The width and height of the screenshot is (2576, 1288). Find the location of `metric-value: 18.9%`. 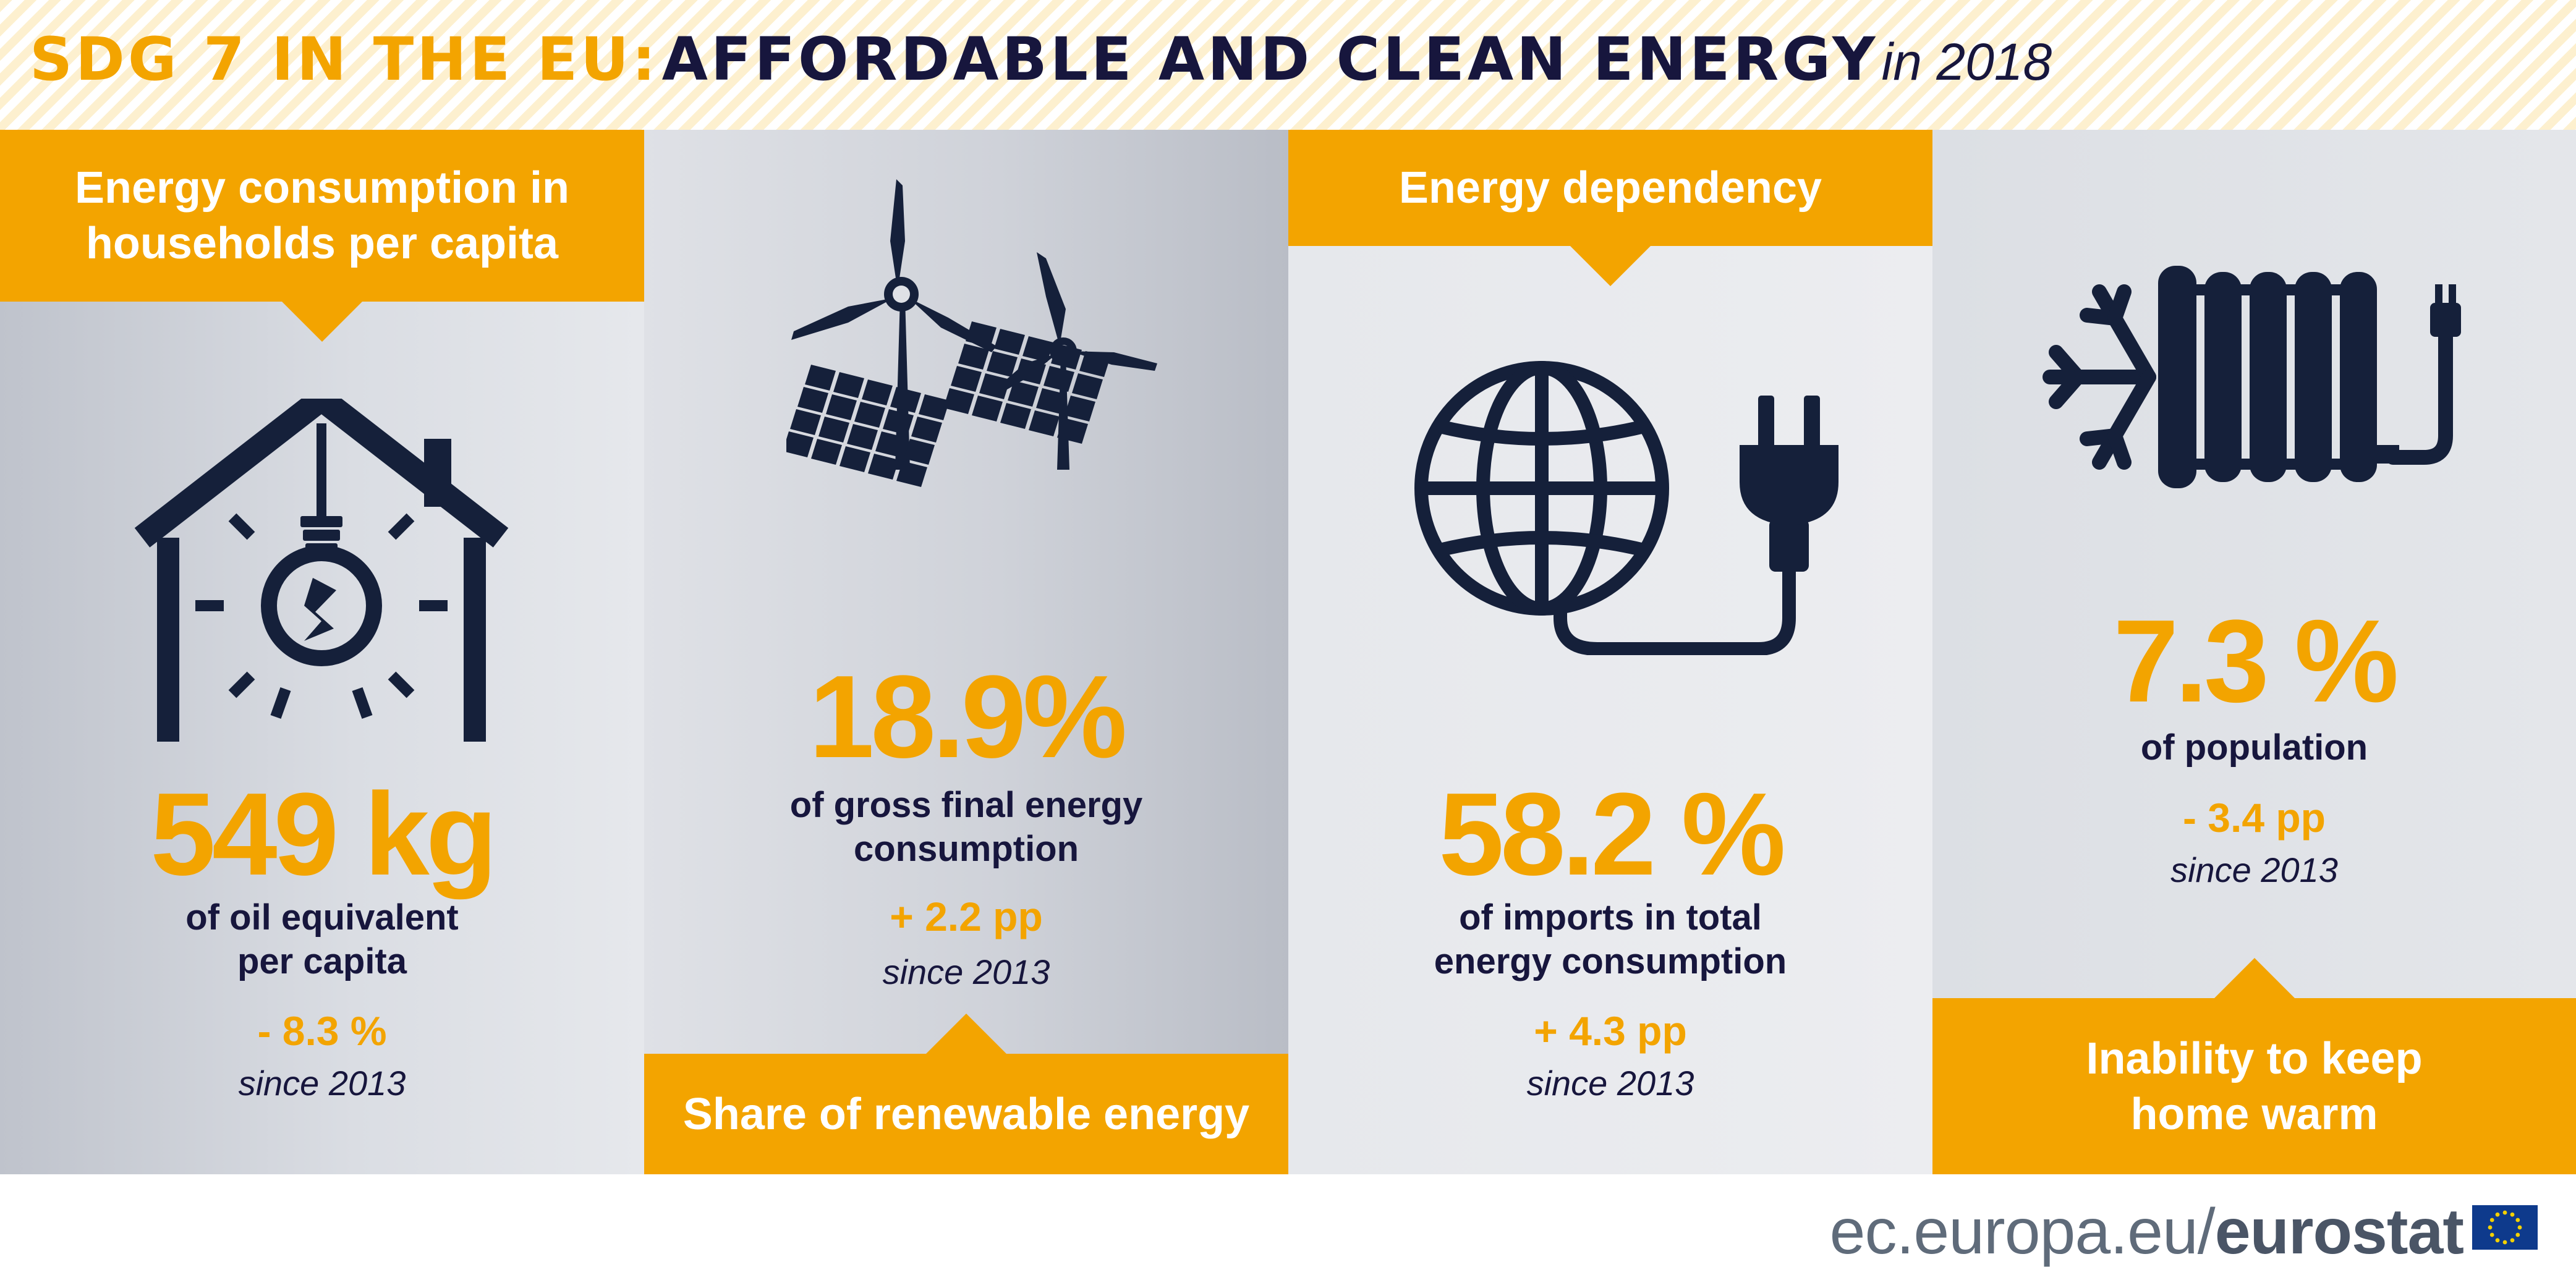

metric-value: 18.9% is located at coordinates (968, 716).